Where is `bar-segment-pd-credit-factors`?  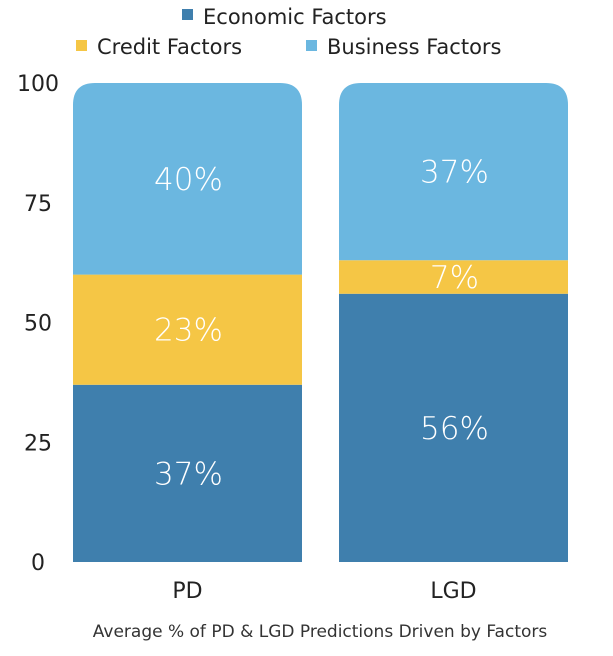 bar-segment-pd-credit-factors is located at coordinates (187, 329).